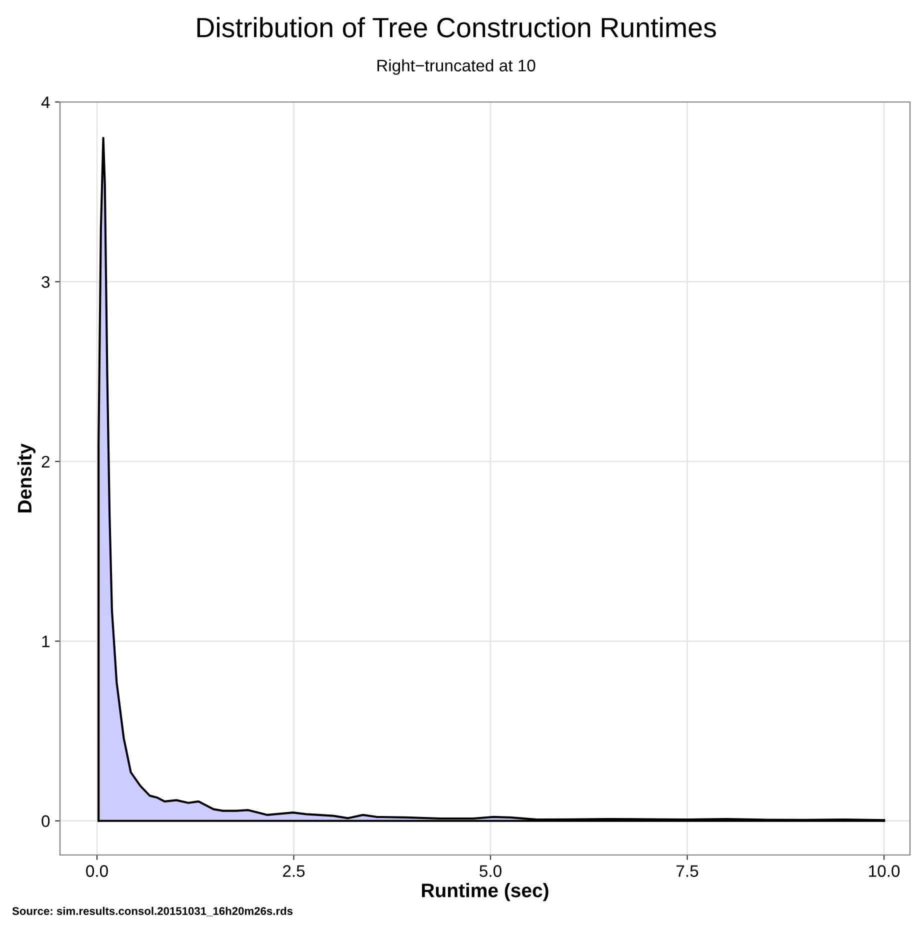 This screenshot has width=912, height=934. What do you see at coordinates (26, 477) in the screenshot?
I see `y-axis-title: Density` at bounding box center [26, 477].